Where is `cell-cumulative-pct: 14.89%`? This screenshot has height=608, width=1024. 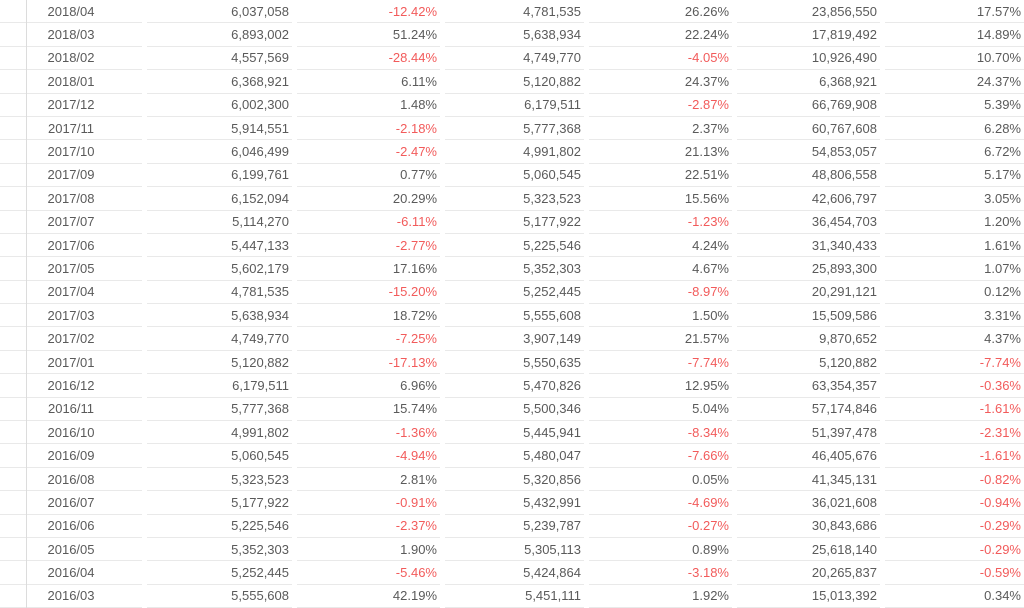
cell-cumulative-pct: 14.89% is located at coordinates (954, 35).